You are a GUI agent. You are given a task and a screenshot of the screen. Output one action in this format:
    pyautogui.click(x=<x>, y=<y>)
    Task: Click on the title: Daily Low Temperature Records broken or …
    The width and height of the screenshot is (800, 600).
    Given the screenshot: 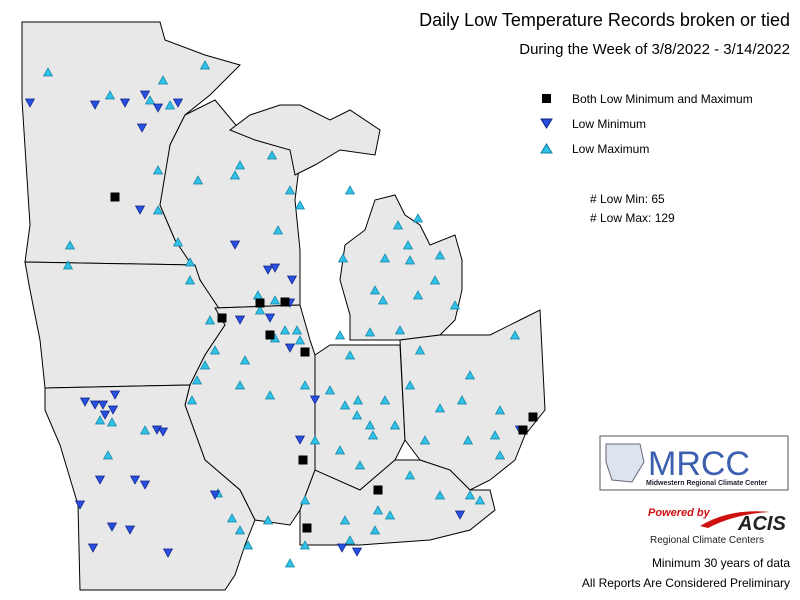 What is the action you would take?
    pyautogui.click(x=604, y=20)
    